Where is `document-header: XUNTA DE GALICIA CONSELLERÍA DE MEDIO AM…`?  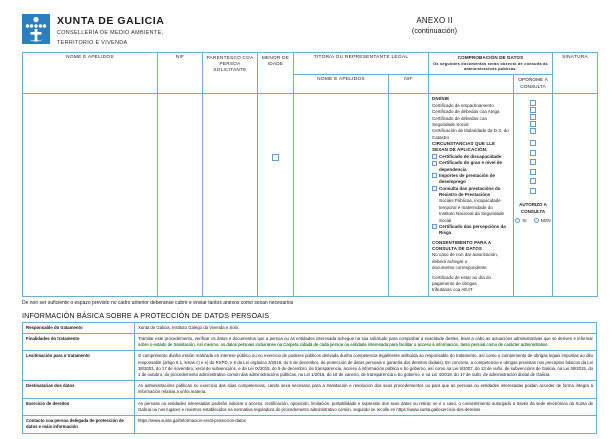
document-header: XUNTA DE GALICIA CONSELLERÍA DE MEDIO AM… is located at coordinates (307, 26).